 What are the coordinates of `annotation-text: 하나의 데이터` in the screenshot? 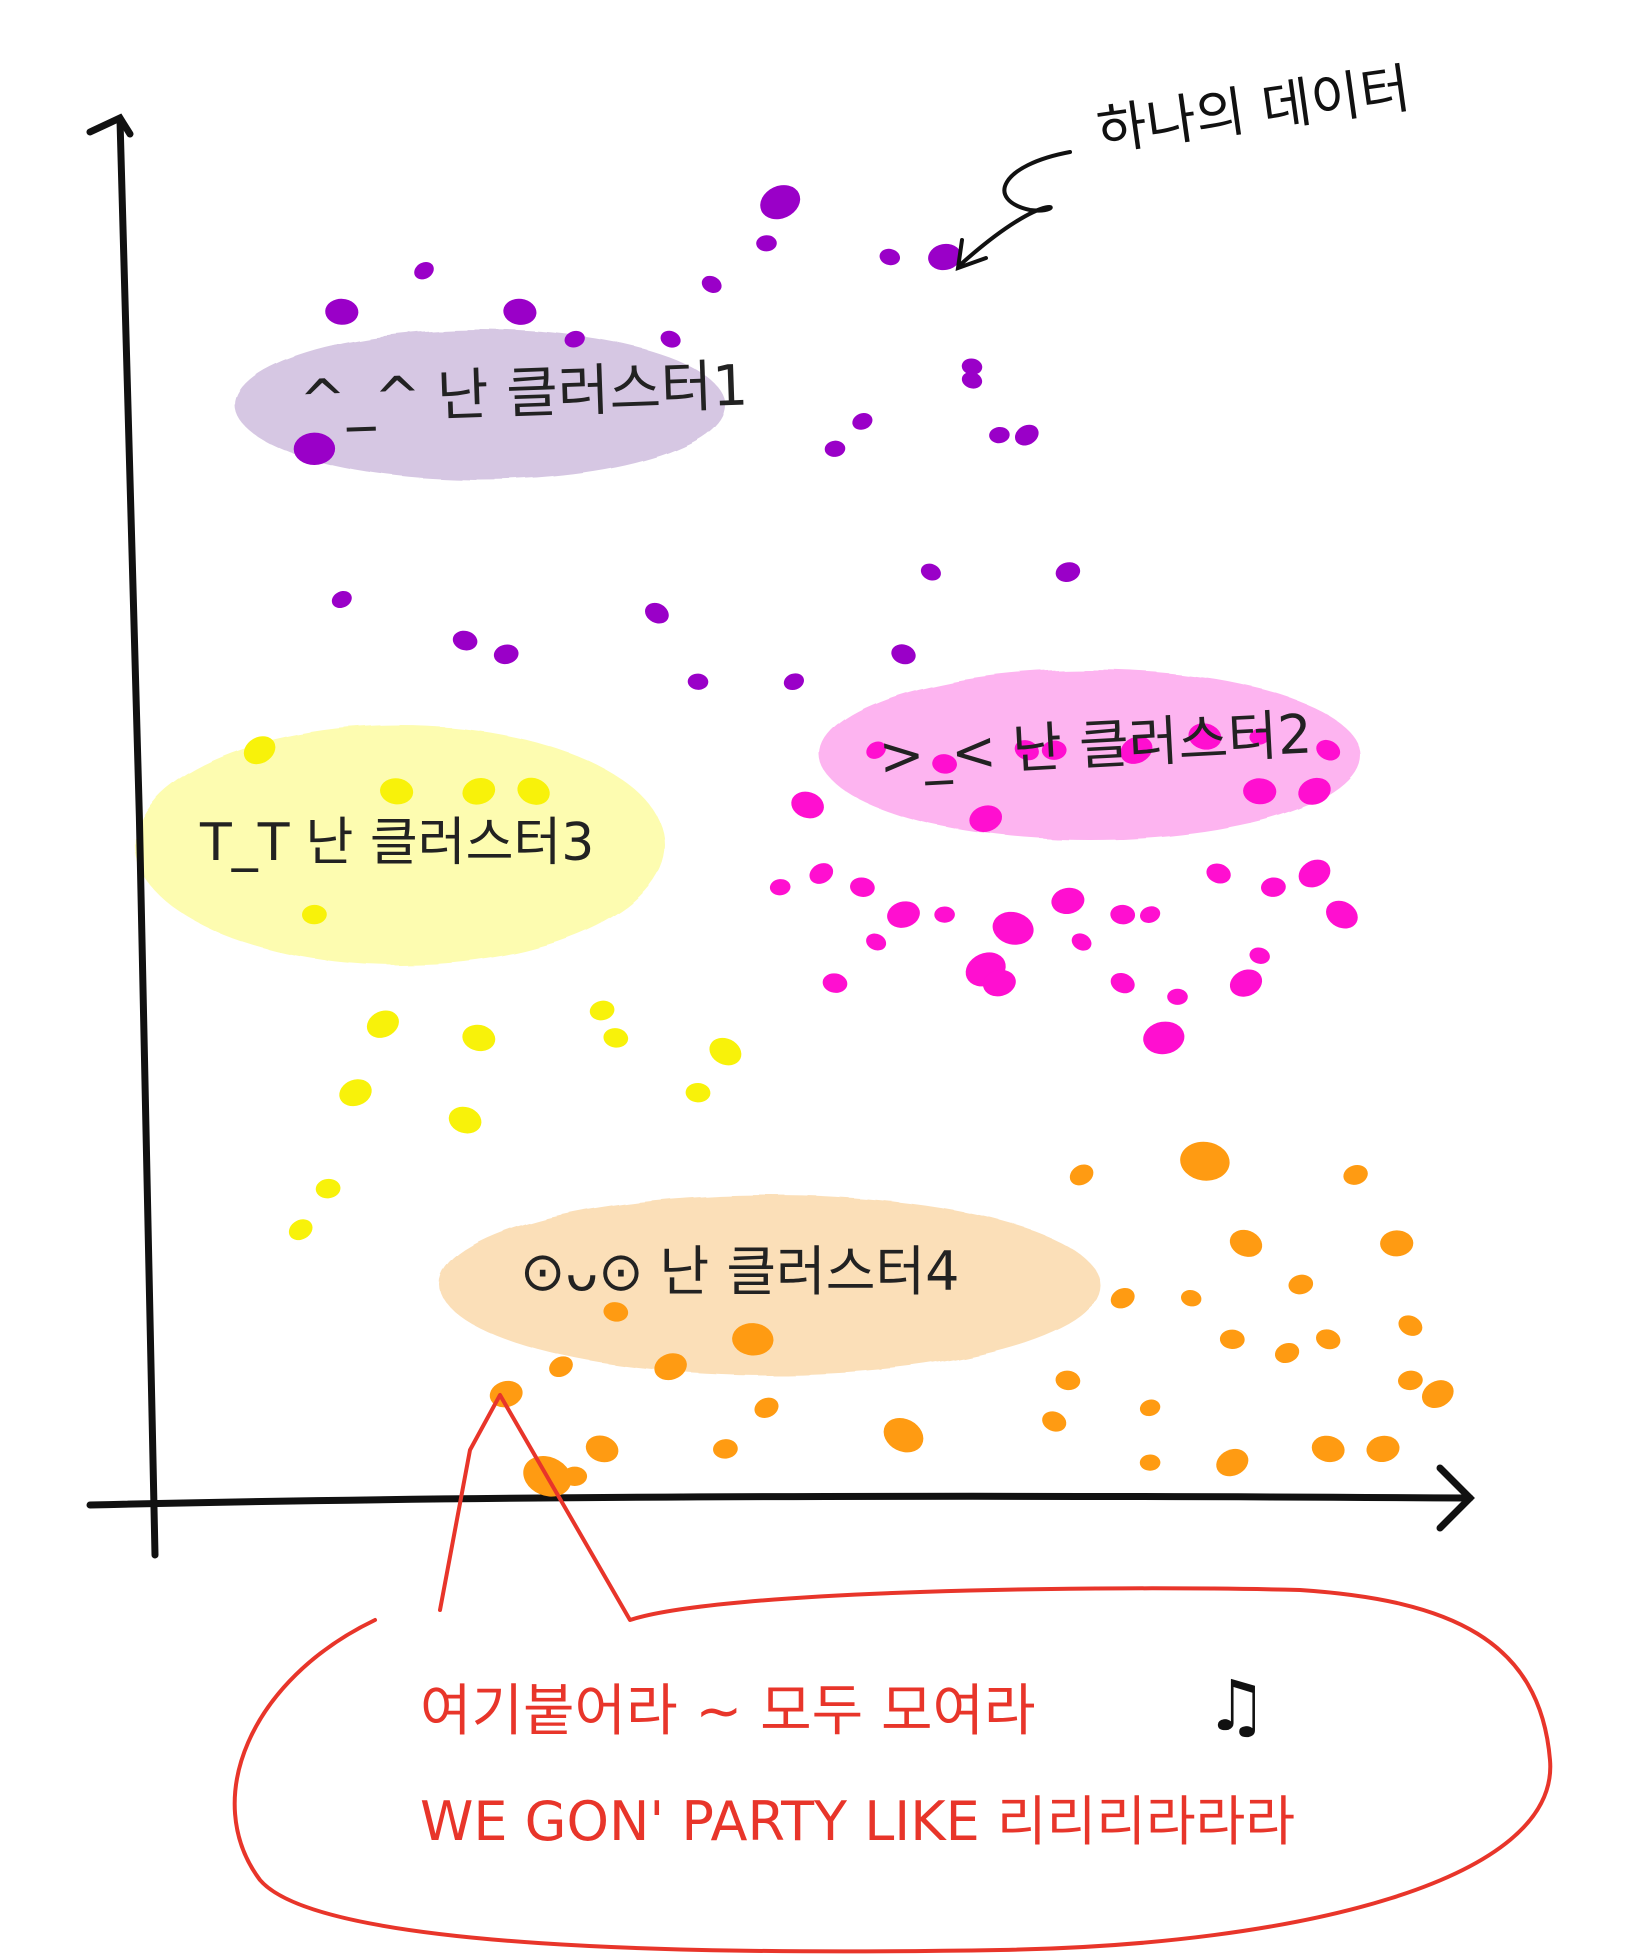 It's located at (1253, 110).